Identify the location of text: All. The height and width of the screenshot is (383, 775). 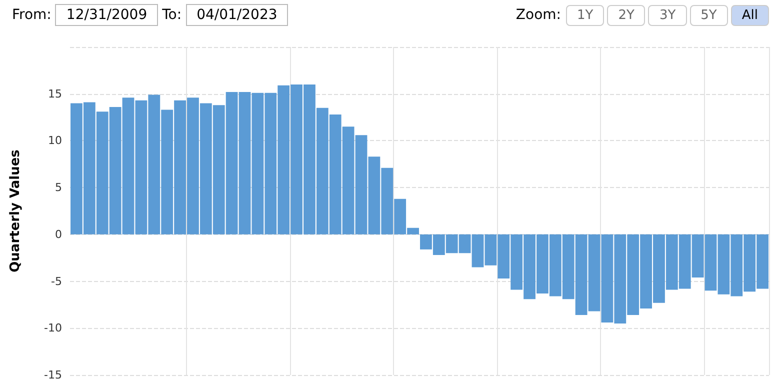
(749, 15).